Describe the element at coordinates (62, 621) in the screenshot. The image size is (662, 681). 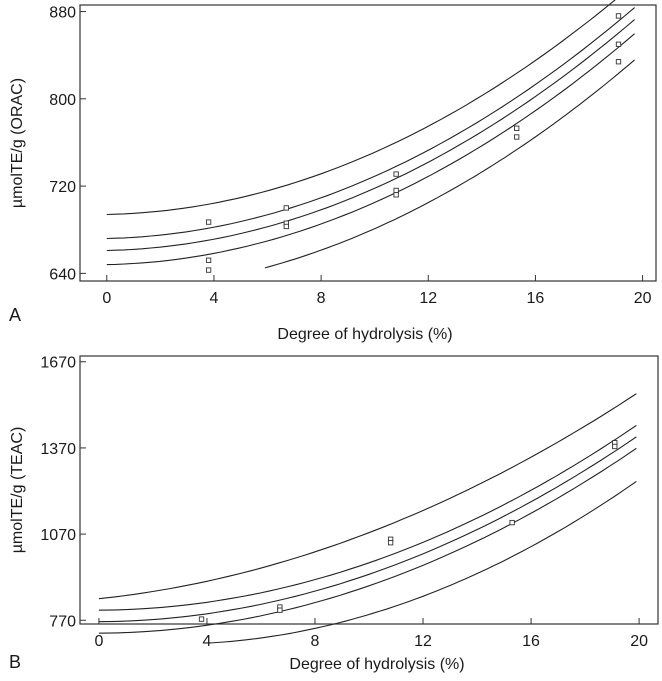
I see `y-tick-label: 770` at that location.